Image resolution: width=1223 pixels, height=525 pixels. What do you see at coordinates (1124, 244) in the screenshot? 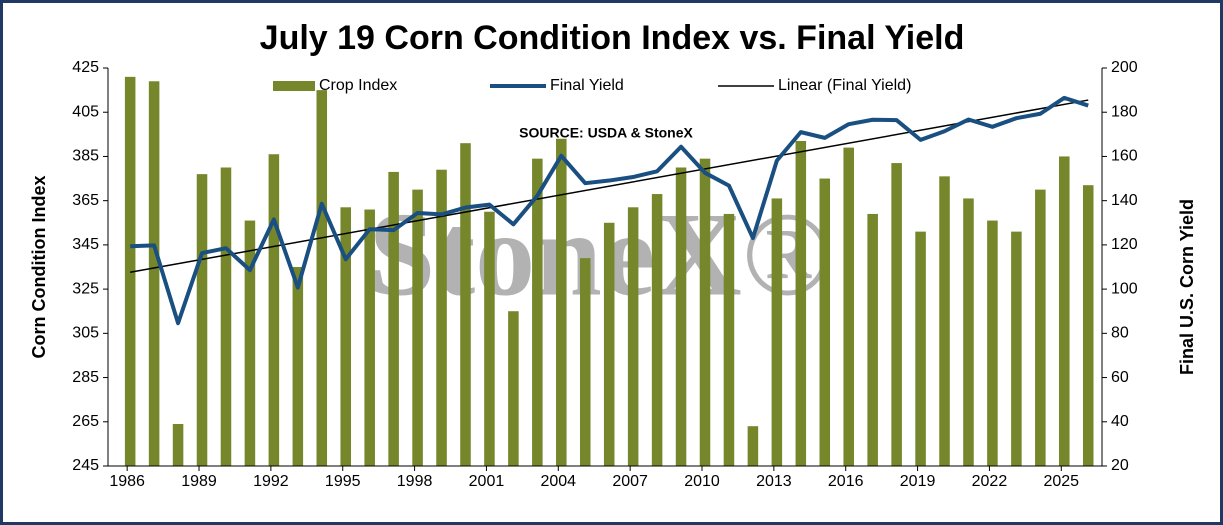
I see `y2-tick-label: 120` at bounding box center [1124, 244].